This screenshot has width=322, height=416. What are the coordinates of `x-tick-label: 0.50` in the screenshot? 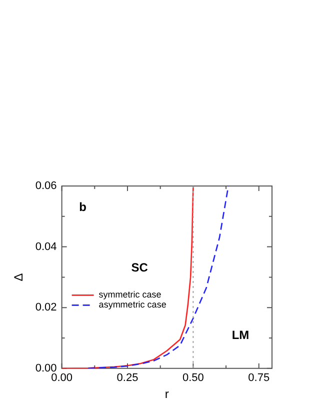 It's located at (193, 378).